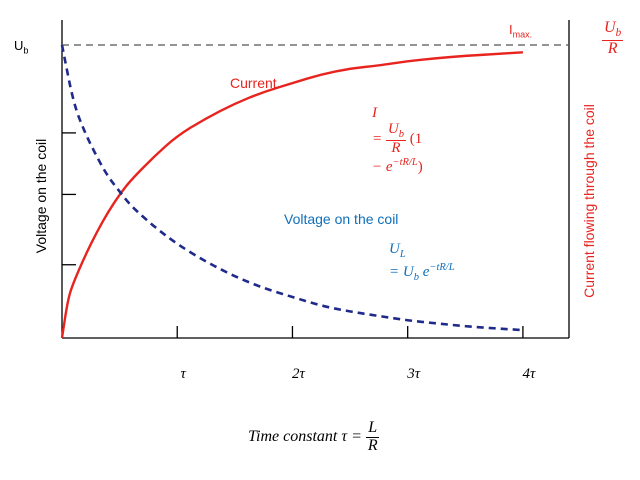  Describe the element at coordinates (612, 48) in the screenshot. I see `r-denominator: R` at that location.